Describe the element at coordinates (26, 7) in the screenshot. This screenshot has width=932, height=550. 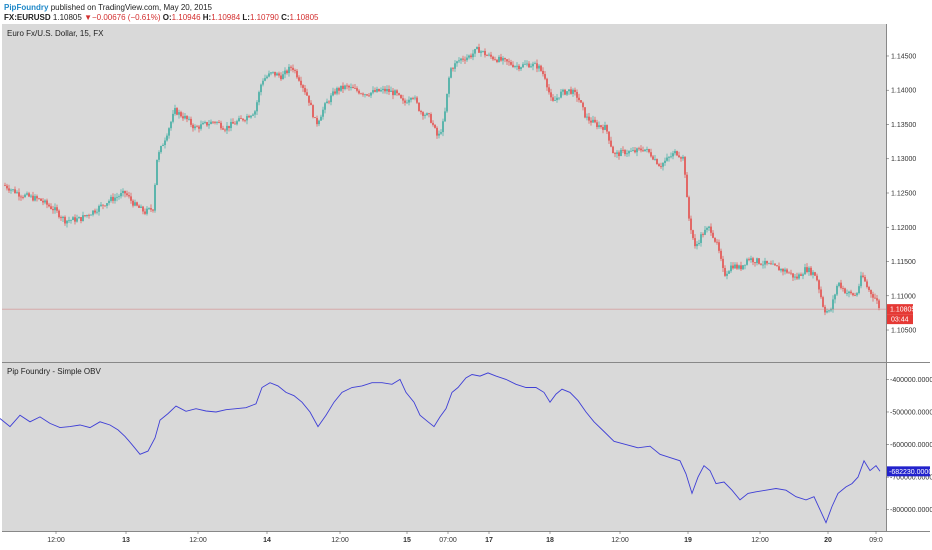
I see `author-link: PipFoundry` at that location.